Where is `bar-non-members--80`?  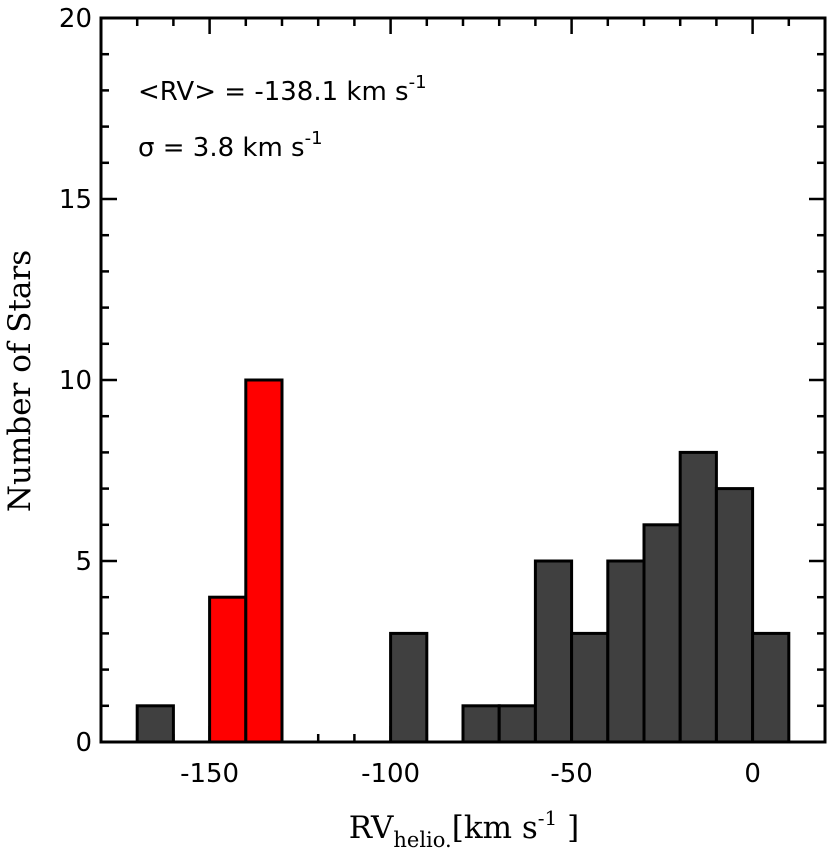 bar-non-members--80 is located at coordinates (481, 724).